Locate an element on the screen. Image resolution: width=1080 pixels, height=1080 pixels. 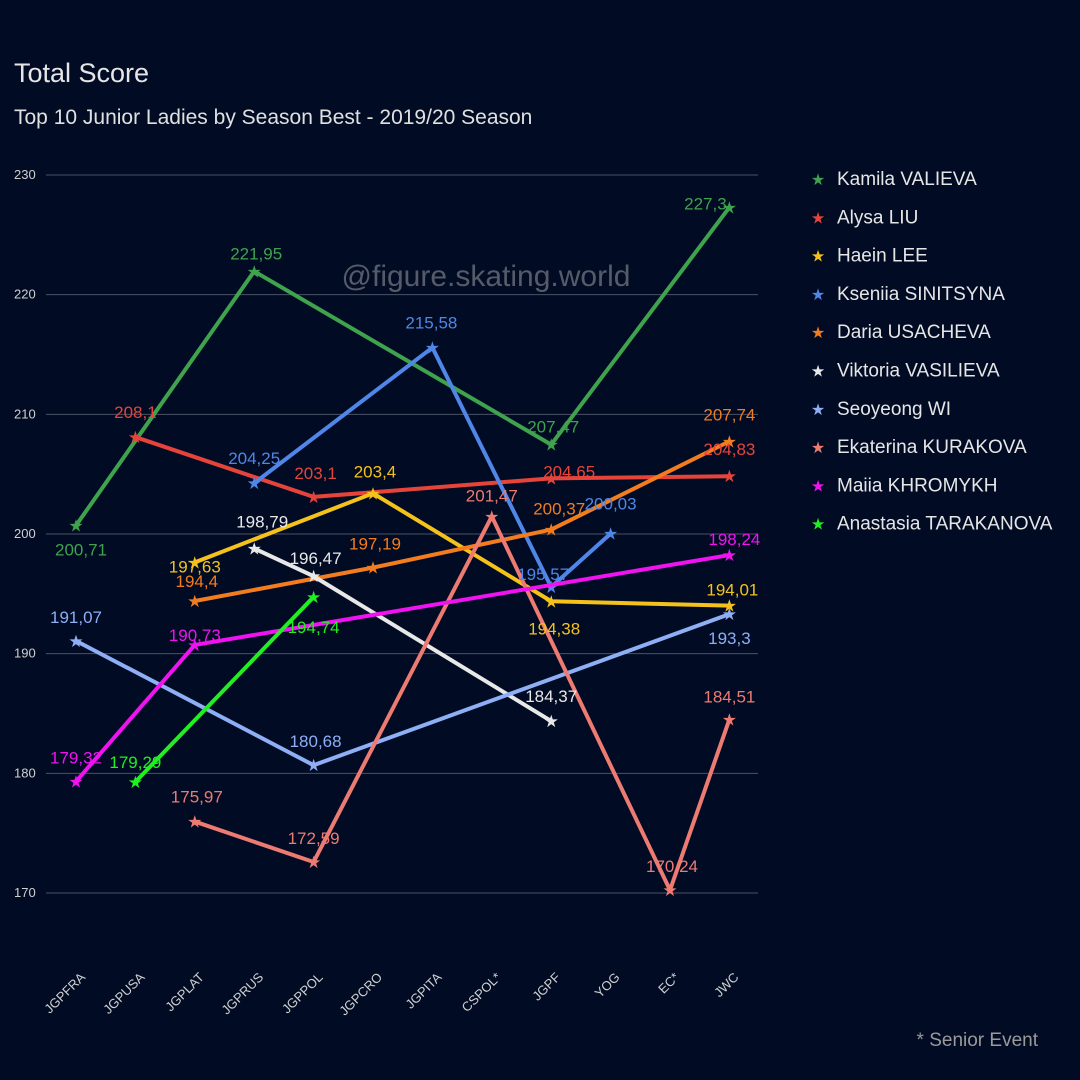
x-tick-label: JWC is located at coordinates (726, 985).